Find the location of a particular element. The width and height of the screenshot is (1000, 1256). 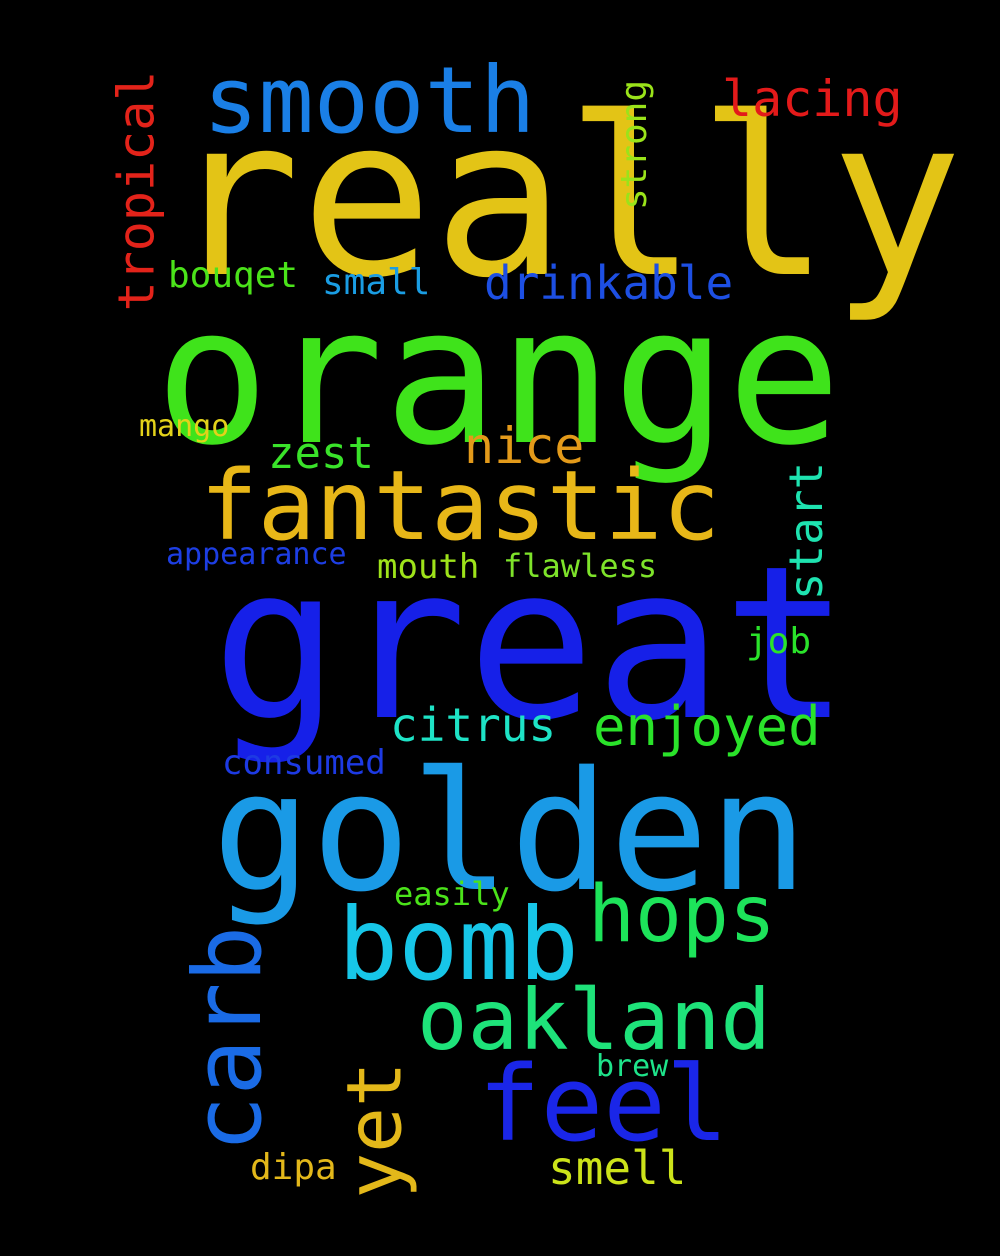

word-bouqet: bouqet is located at coordinates (233, 275).